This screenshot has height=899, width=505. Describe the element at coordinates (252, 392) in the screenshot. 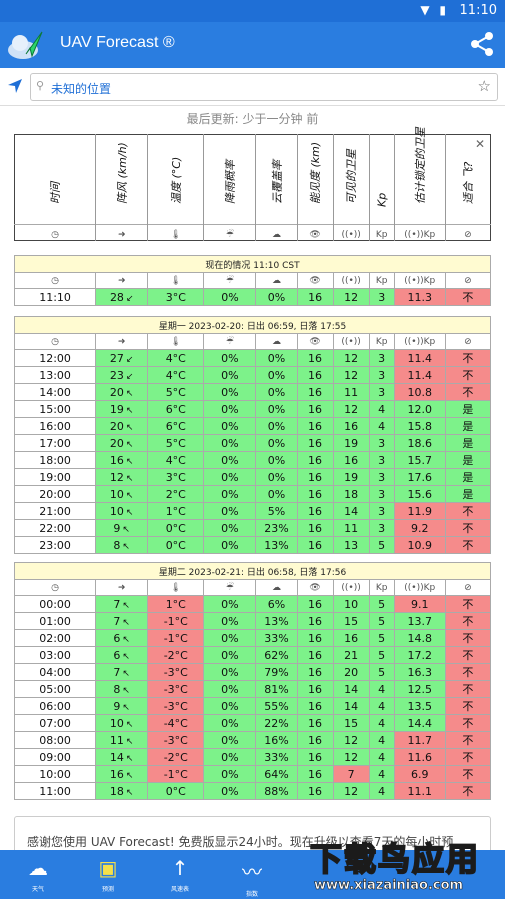

I see `forecast-row: 14:00 20 ↖ 5°C 0% 0% 16 11 3 10.8 不` at that location.